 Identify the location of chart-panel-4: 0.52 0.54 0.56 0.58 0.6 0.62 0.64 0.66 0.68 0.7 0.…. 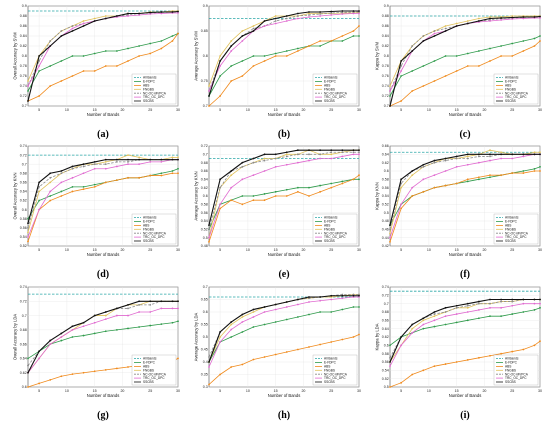
(97, 212).